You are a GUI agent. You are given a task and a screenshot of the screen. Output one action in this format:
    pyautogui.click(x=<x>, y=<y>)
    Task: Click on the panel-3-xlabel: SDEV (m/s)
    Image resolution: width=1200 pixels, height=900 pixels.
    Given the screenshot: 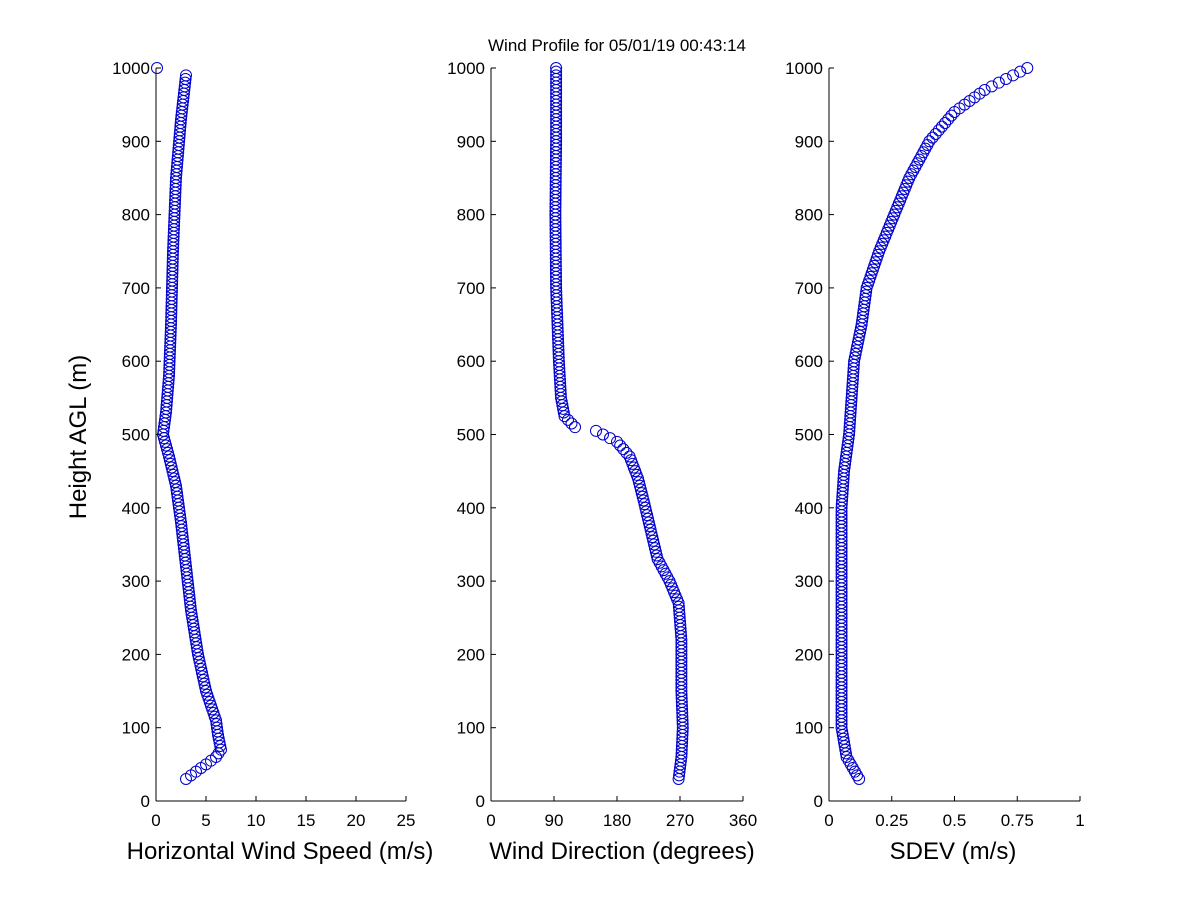 What is the action you would take?
    pyautogui.click(x=953, y=851)
    